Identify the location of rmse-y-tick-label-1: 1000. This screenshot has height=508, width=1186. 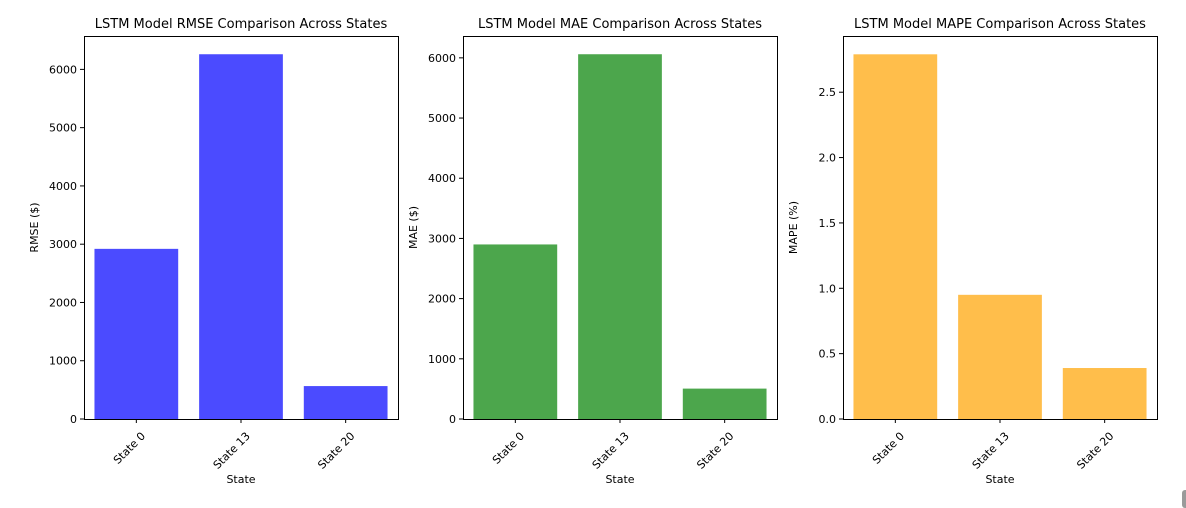
(63, 361).